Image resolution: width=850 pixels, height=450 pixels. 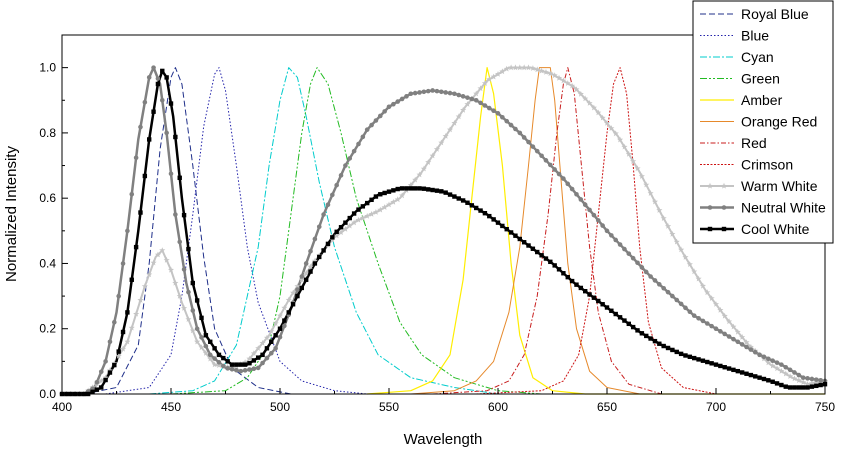 I want to click on y-tick-label: 0.2, so click(x=47, y=329).